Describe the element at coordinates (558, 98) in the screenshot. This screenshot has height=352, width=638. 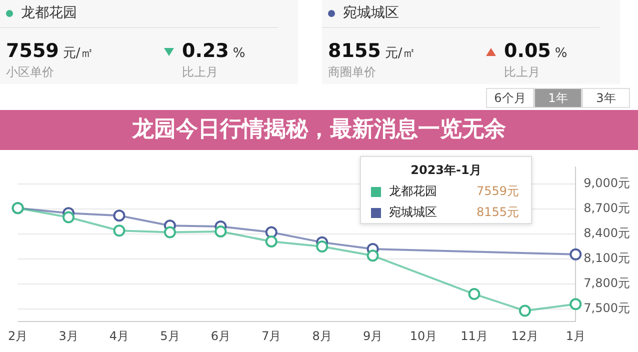
I see `text: 1年` at that location.